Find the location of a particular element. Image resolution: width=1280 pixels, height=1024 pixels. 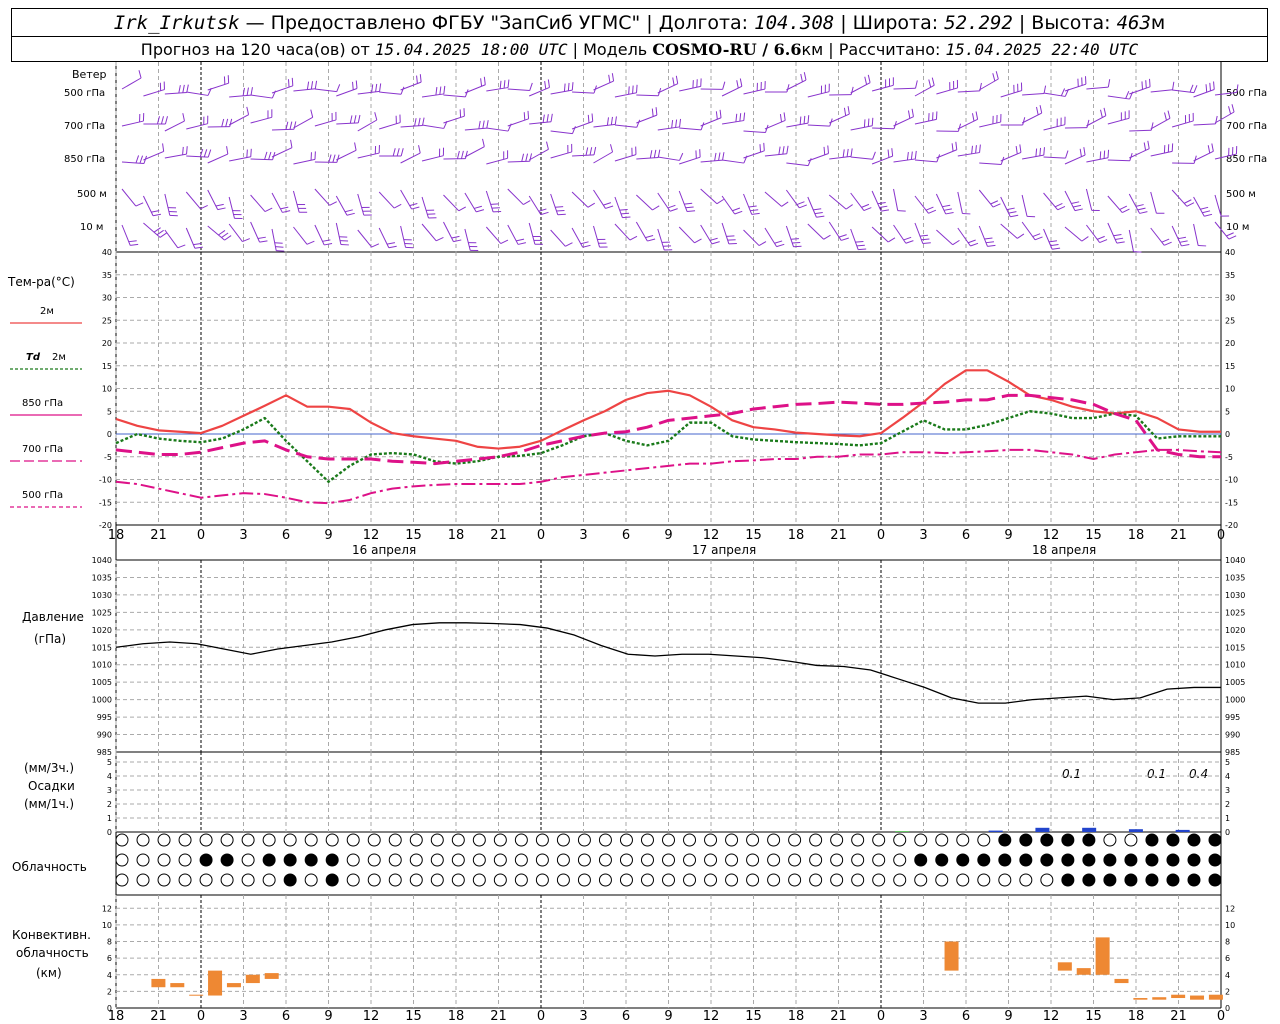

legend-td-label: Td is located at coordinates (33, 357).